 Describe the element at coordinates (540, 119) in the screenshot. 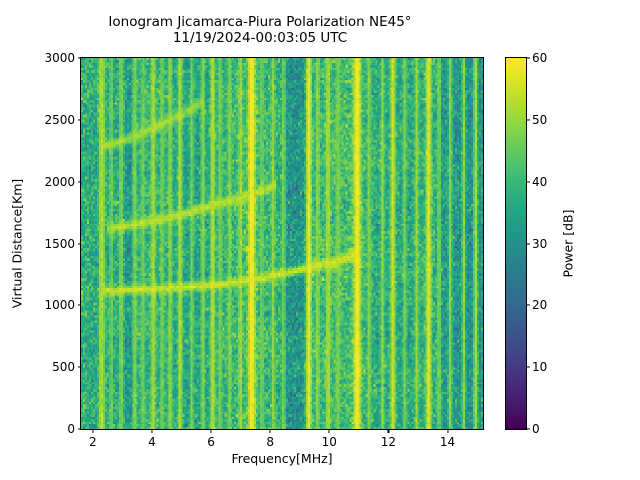

I see `colorbar-tick-label: 50` at that location.